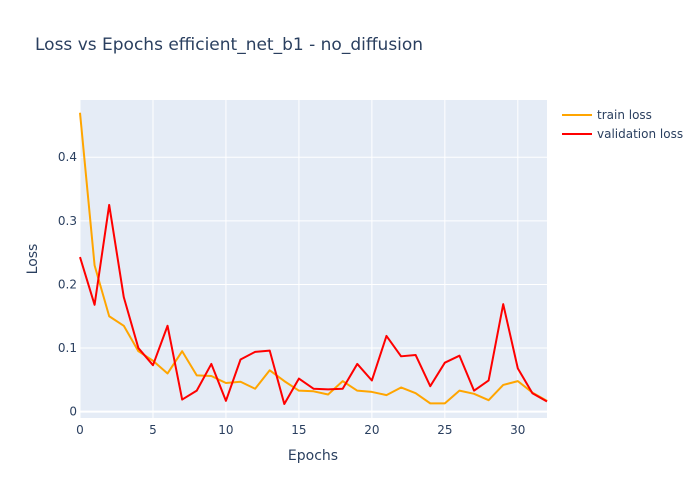  Describe the element at coordinates (622, 124) in the screenshot. I see `legend: train loss validation loss` at that location.